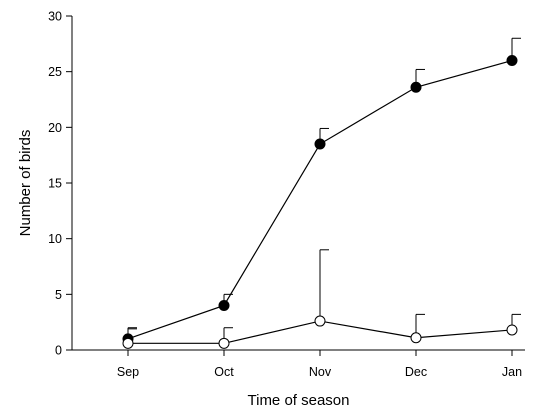  What do you see at coordinates (58, 295) in the screenshot?
I see `y-tick-label: 5` at bounding box center [58, 295].